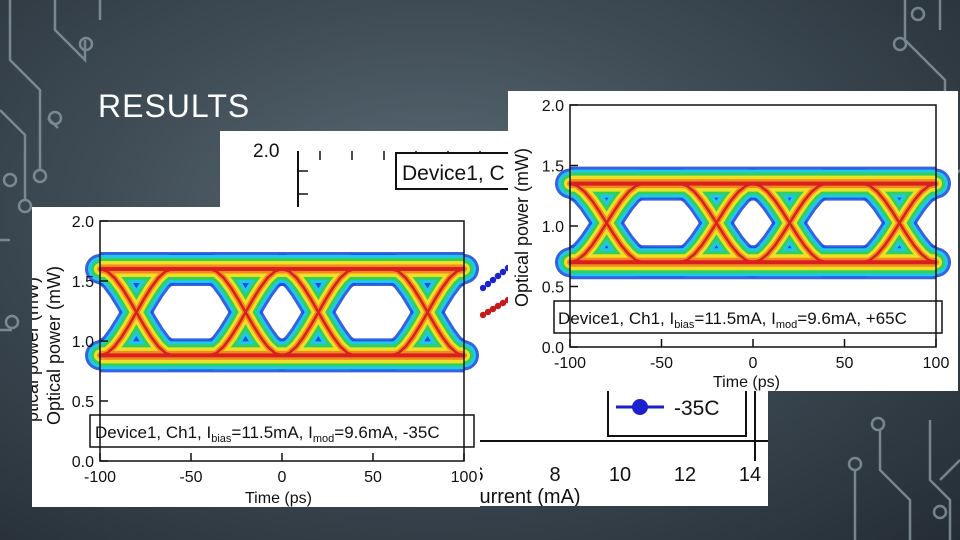 The image size is (960, 540). I want to click on x-tick-label: 12, so click(685, 475).